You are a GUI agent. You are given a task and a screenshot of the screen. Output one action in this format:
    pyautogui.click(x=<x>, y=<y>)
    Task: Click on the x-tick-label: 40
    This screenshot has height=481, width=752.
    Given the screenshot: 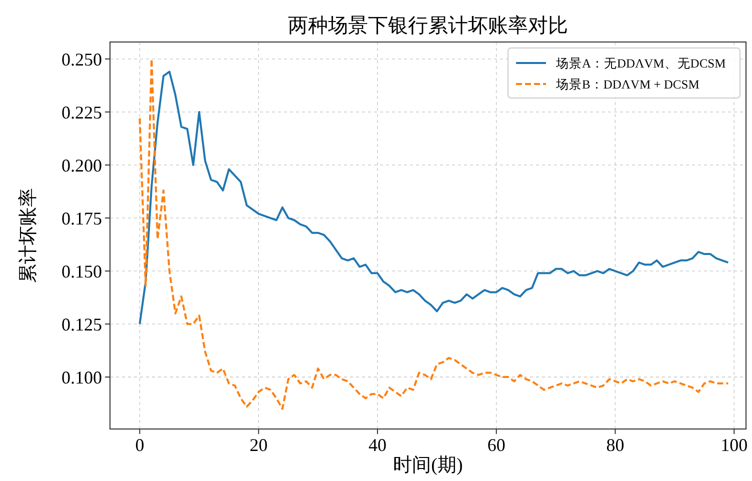 What is the action you would take?
    pyautogui.click(x=377, y=445)
    